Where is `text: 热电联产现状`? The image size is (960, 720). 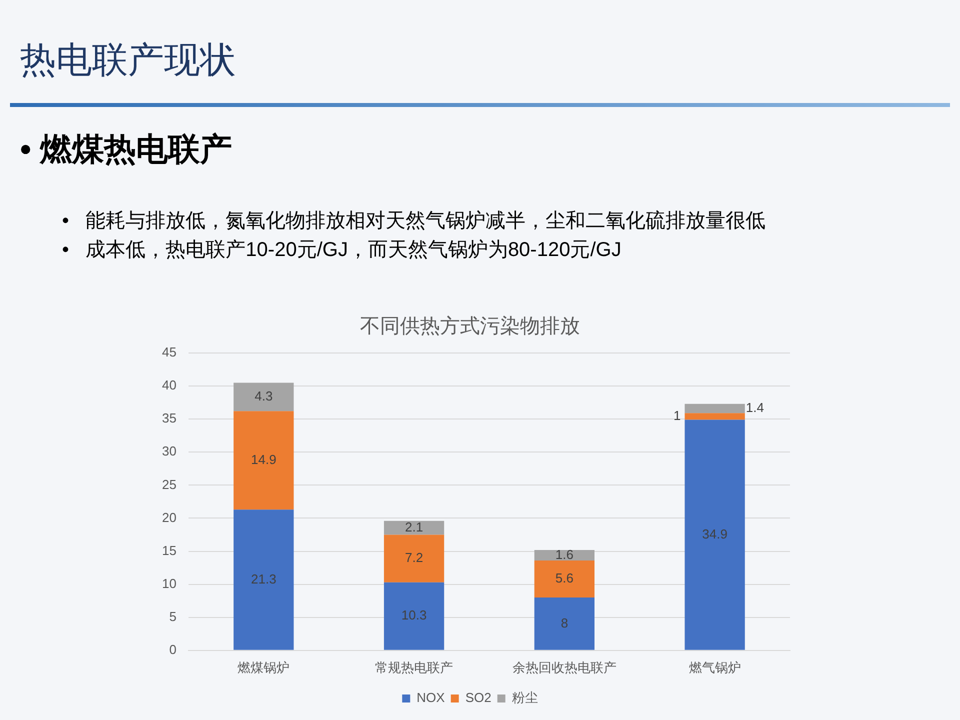
text: 热电联产现状 is located at coordinates (128, 60).